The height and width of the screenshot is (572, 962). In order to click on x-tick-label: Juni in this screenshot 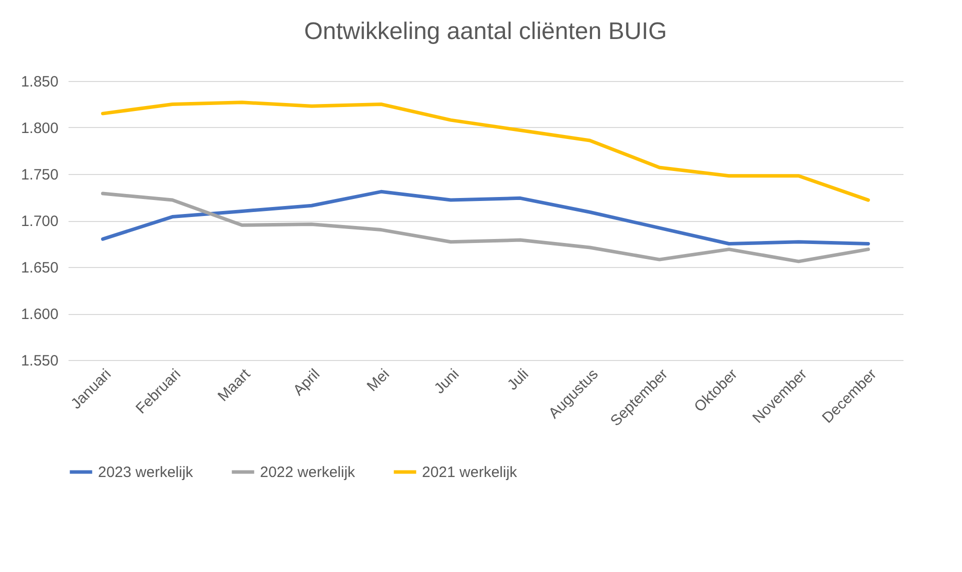, I will do `click(447, 382)`.